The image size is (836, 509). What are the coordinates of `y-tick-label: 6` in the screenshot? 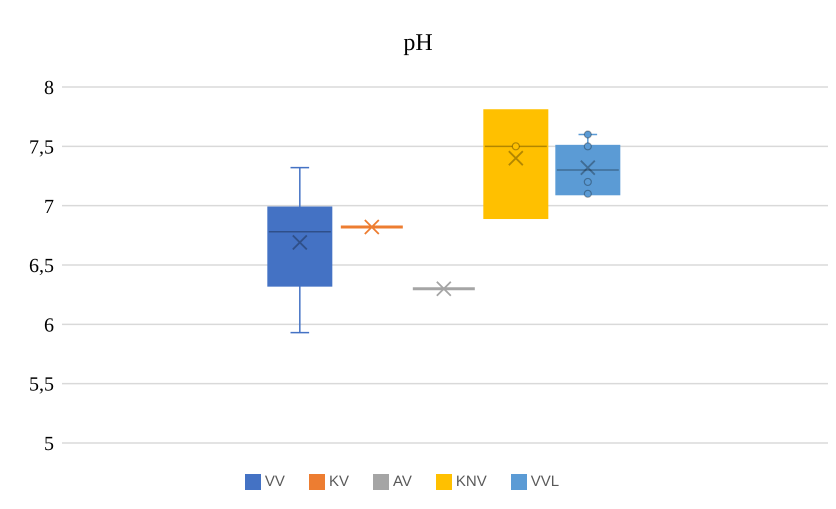 It's located at (49, 325).